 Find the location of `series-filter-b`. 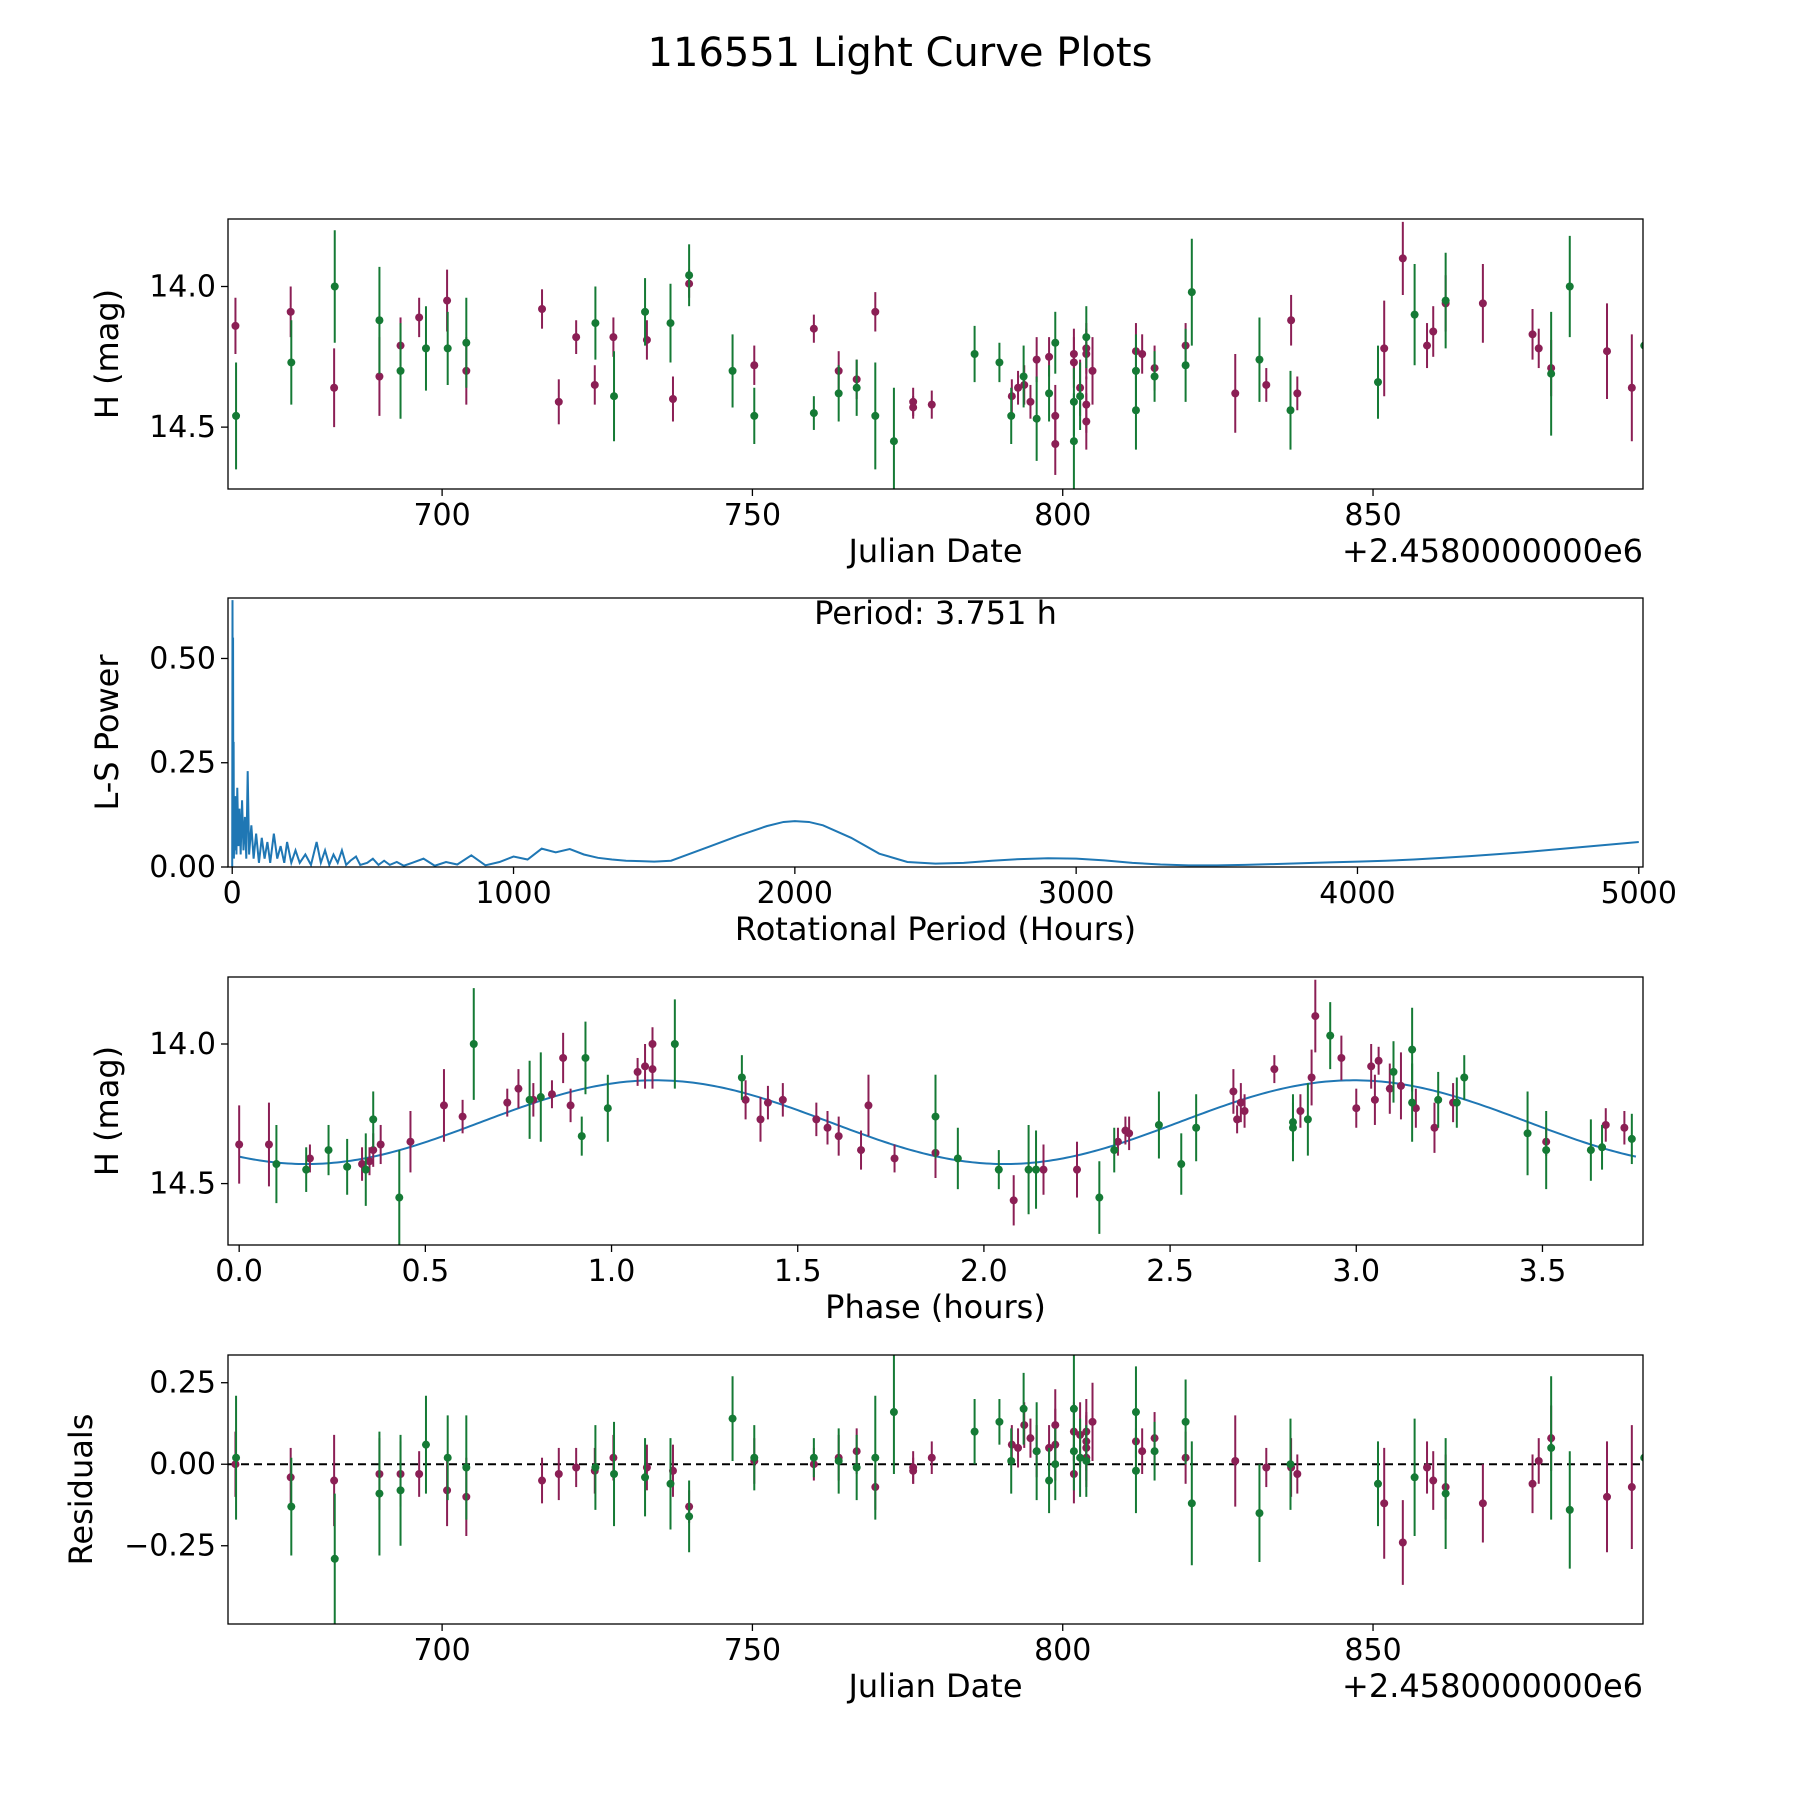

series-filter-b is located at coordinates (937, 1489).